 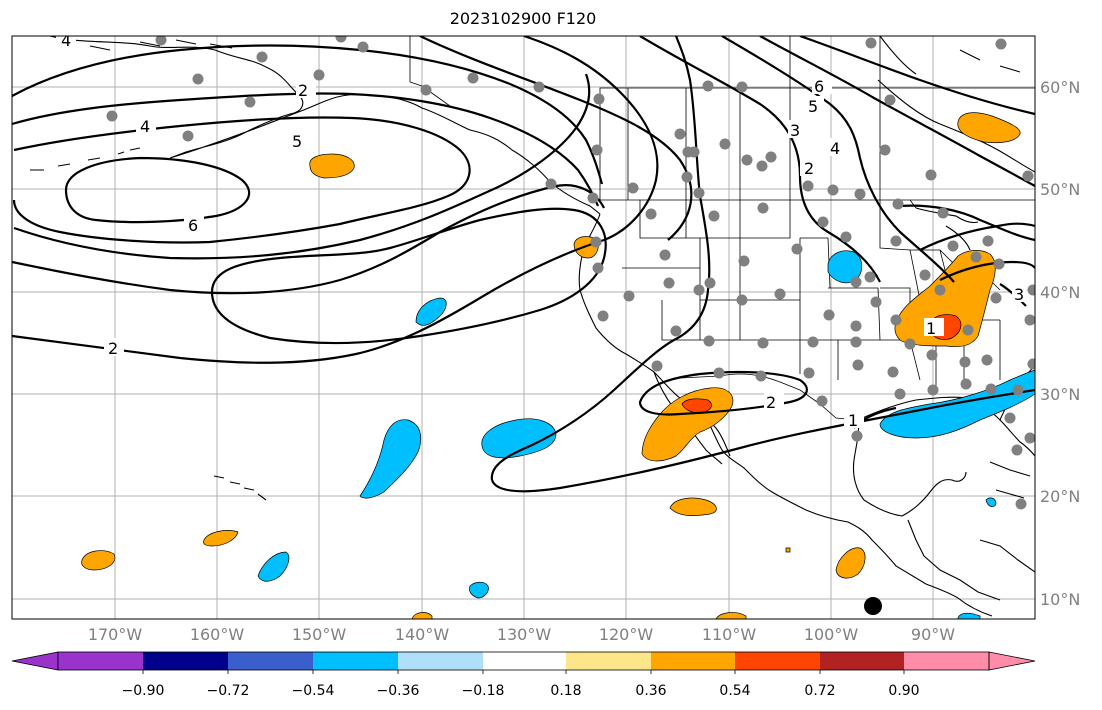 What do you see at coordinates (903, 691) in the screenshot?
I see `colorbar-tick-label: 0.90` at bounding box center [903, 691].